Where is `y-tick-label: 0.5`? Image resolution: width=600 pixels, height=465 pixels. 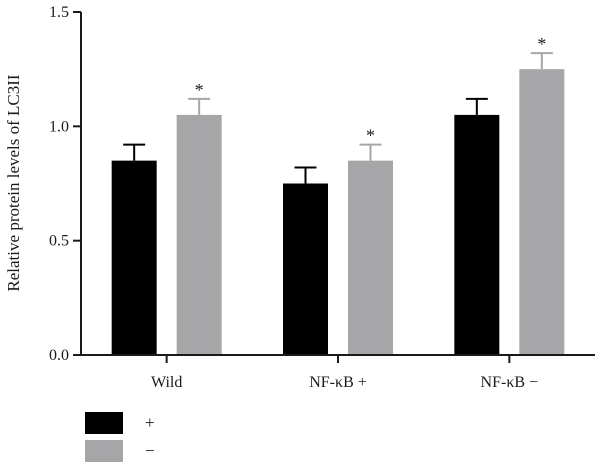 y-tick-label: 0.5 is located at coordinates (59, 241).